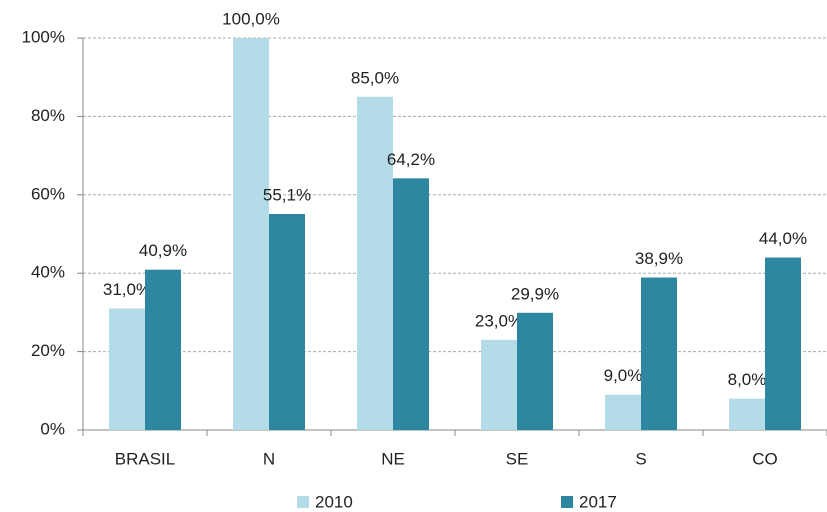 This screenshot has height=512, width=827. What do you see at coordinates (251, 18) in the screenshot?
I see `value-label: 100,0%` at bounding box center [251, 18].